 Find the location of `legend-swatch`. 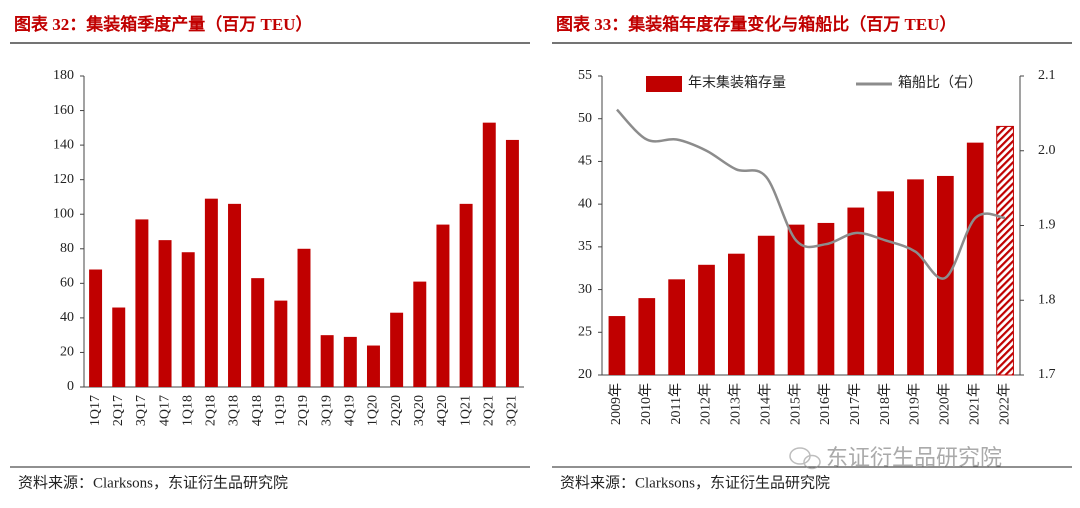

legend-swatch is located at coordinates (664, 84).